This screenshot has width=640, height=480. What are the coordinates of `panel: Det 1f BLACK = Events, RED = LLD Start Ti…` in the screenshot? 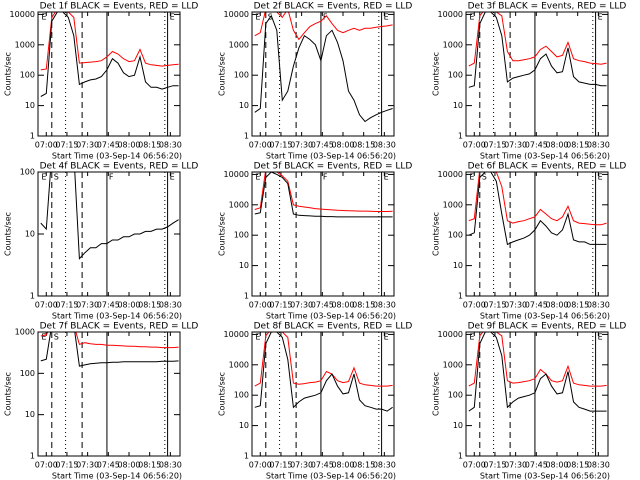 It's located at (101, 81).